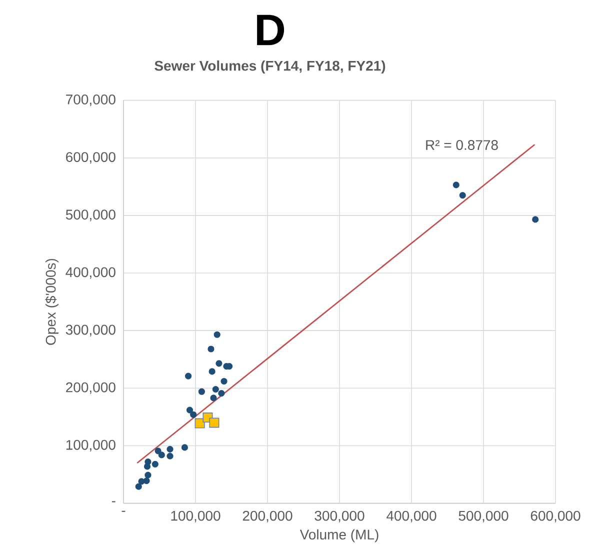 This screenshot has height=559, width=601. I want to click on x-tick-label: 600,000, so click(555, 516).